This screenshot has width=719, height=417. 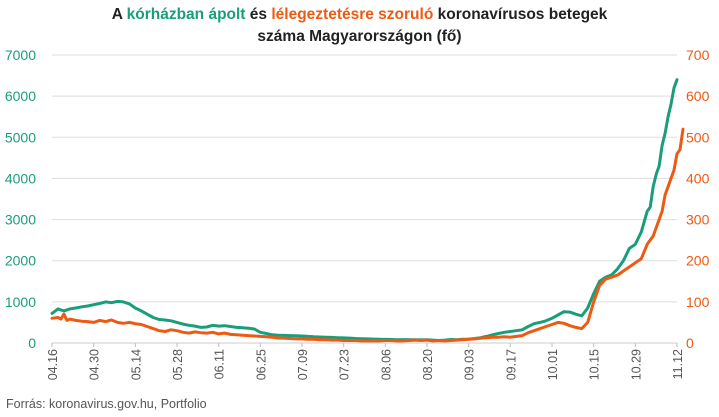 I want to click on y-left-tick-label: 6000, so click(x=20, y=96).